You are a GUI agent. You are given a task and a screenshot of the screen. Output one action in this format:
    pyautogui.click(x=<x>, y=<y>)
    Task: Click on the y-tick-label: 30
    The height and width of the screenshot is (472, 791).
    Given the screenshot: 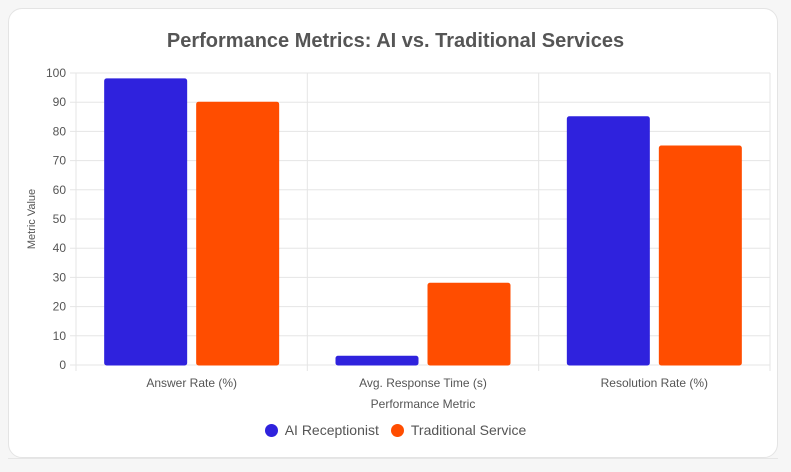 What is the action you would take?
    pyautogui.click(x=60, y=277)
    